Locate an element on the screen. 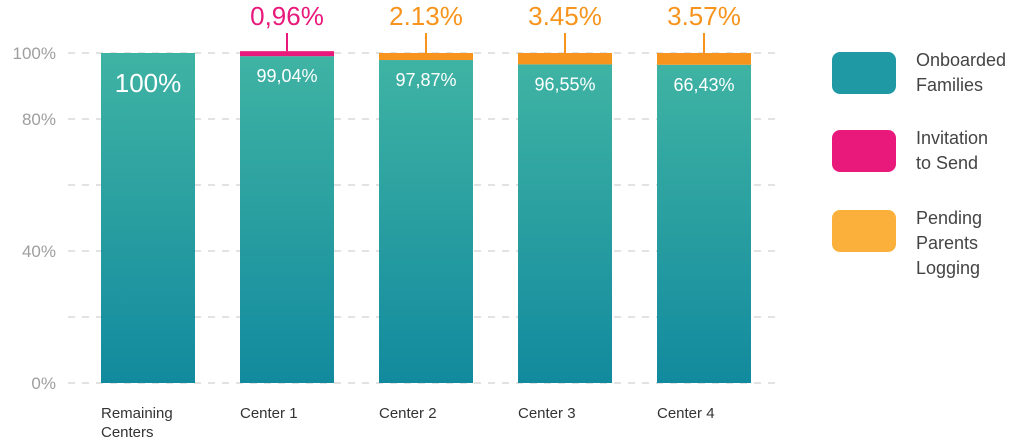 The height and width of the screenshot is (445, 1024). y-tick-label: 0% is located at coordinates (43, 383).